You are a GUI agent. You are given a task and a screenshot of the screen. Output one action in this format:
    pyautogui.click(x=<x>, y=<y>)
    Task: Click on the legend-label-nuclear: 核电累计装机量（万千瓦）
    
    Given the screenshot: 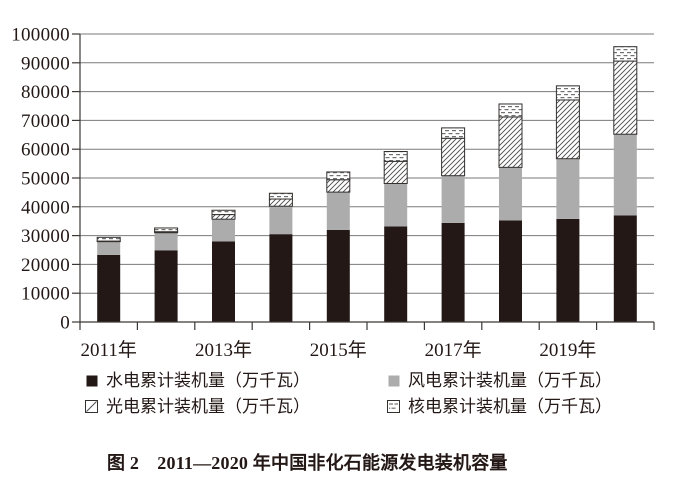 What is the action you would take?
    pyautogui.click(x=510, y=406)
    